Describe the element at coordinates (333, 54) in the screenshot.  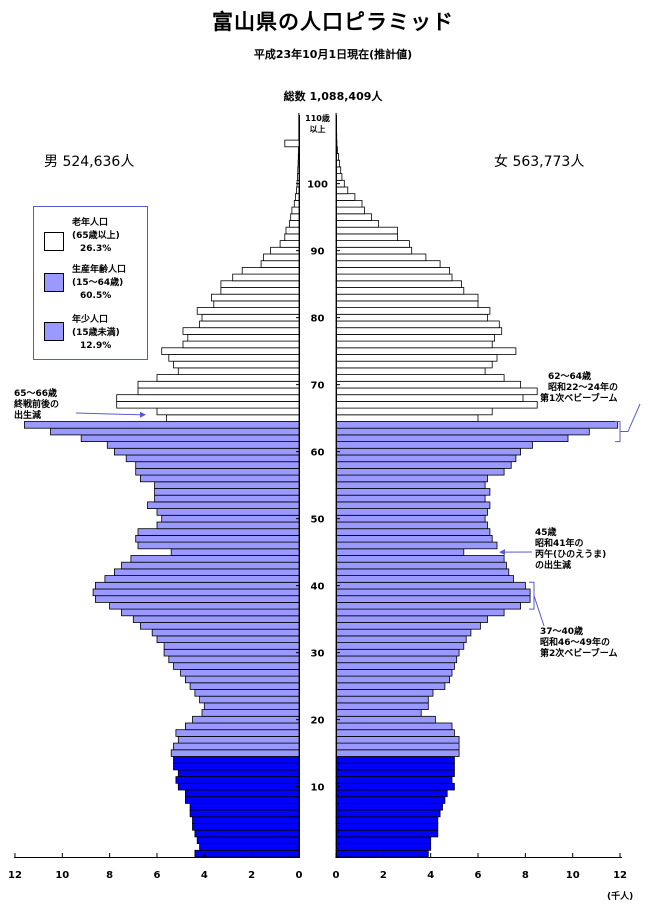
I see `chart-subtitle: 平成23年10月1日現在(推計値)` at that location.